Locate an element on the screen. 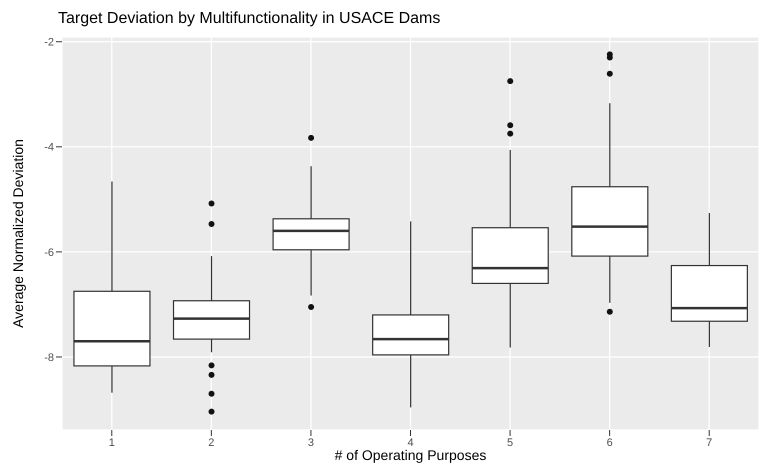 Image resolution: width=759 pixels, height=474 pixels. y-tick-label: -8 is located at coordinates (49, 358).